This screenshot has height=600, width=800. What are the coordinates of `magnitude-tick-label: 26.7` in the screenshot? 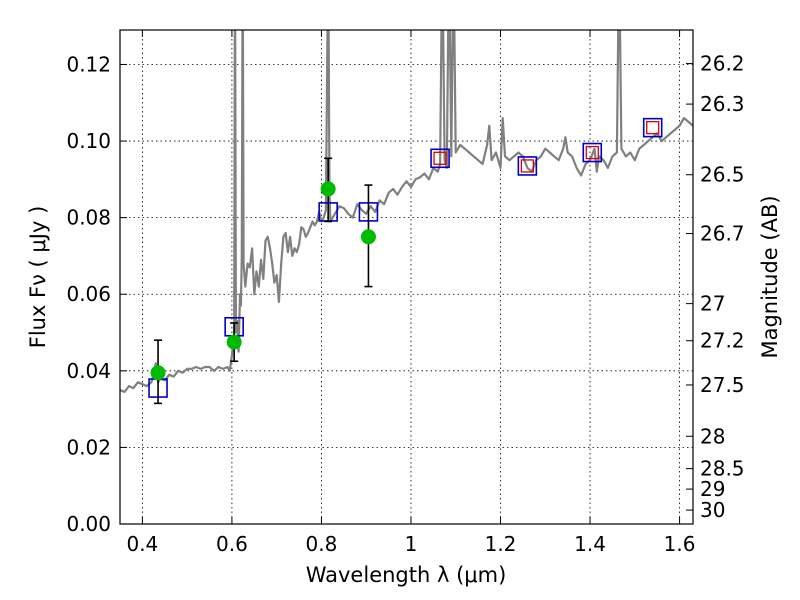 It's located at (722, 233).